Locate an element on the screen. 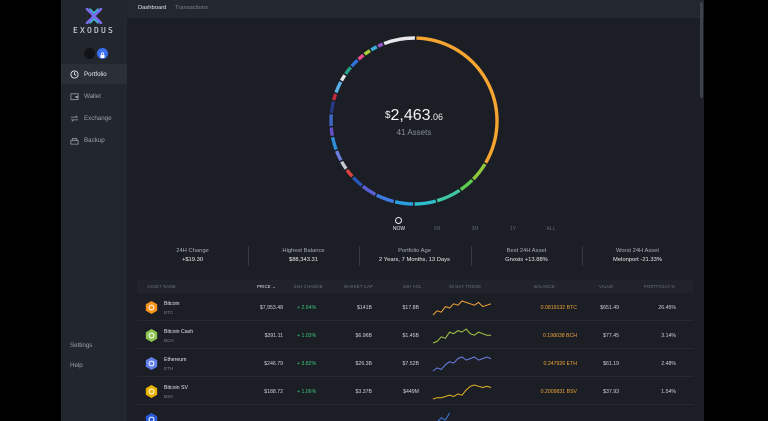 This screenshot has width=768, height=421. stat-value: +$19.30 is located at coordinates (192, 260).